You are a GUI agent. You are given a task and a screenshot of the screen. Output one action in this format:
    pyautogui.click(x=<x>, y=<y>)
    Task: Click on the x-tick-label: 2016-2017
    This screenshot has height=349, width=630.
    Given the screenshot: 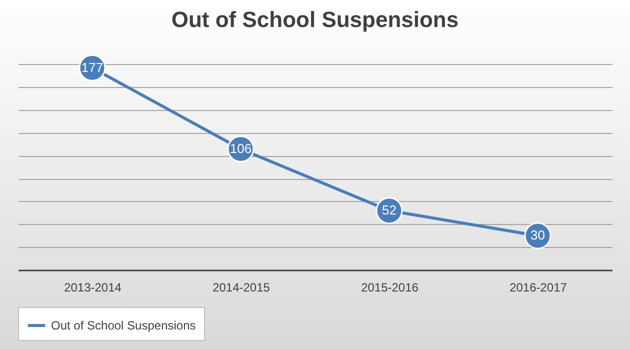 What is the action you would take?
    pyautogui.click(x=539, y=287)
    